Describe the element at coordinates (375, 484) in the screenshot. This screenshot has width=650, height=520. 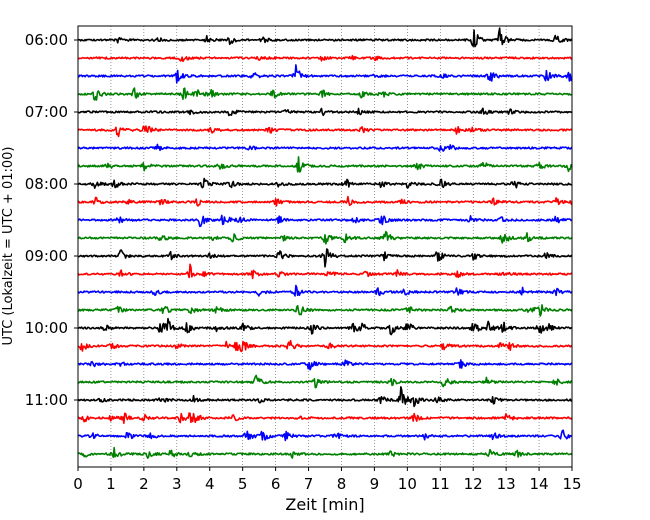
I see `x-tick-label: 9` at that location.